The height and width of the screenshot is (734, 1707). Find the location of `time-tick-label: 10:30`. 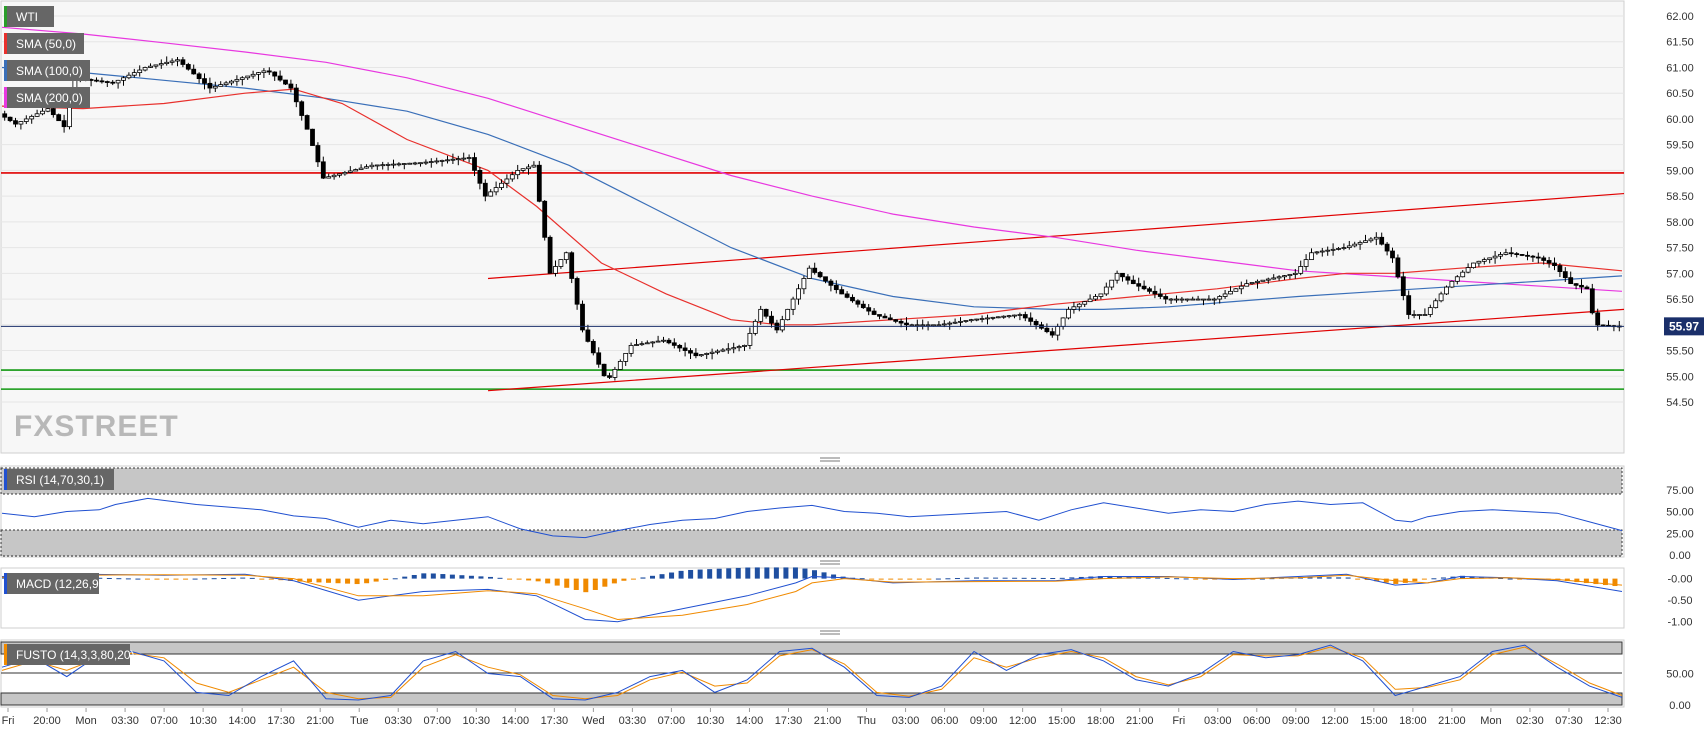

time-tick-label: 10:30 is located at coordinates (203, 721).